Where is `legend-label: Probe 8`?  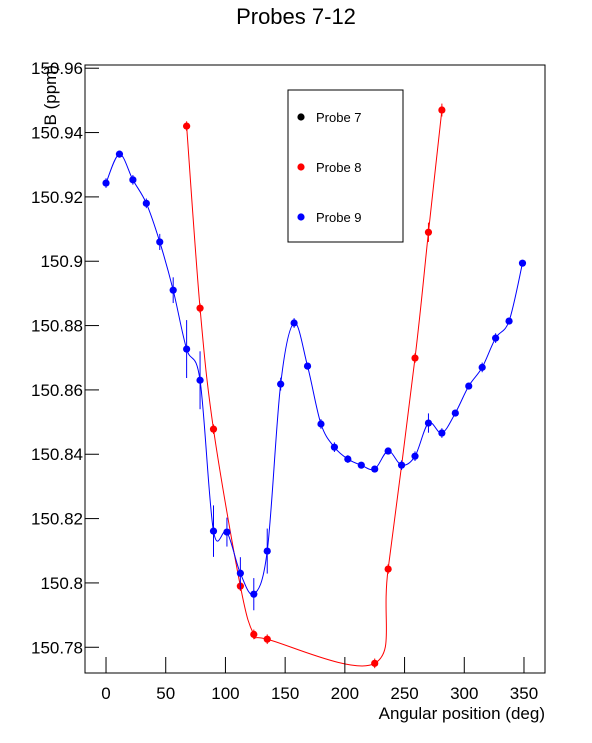 legend-label: Probe 8 is located at coordinates (339, 167).